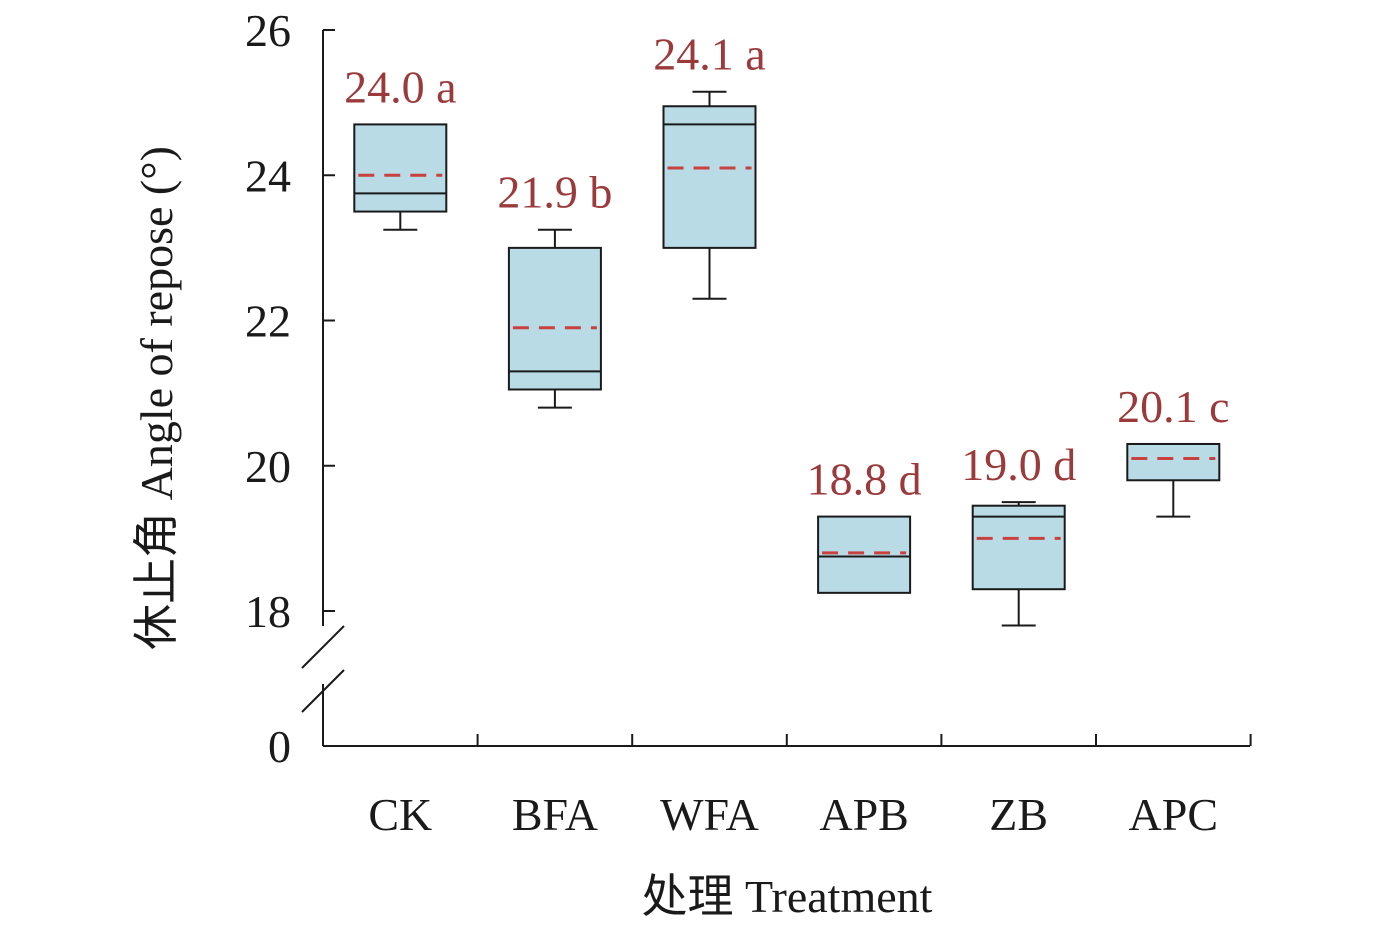 This screenshot has width=1378, height=932. I want to click on x-tick-label: BFA, so click(555, 814).